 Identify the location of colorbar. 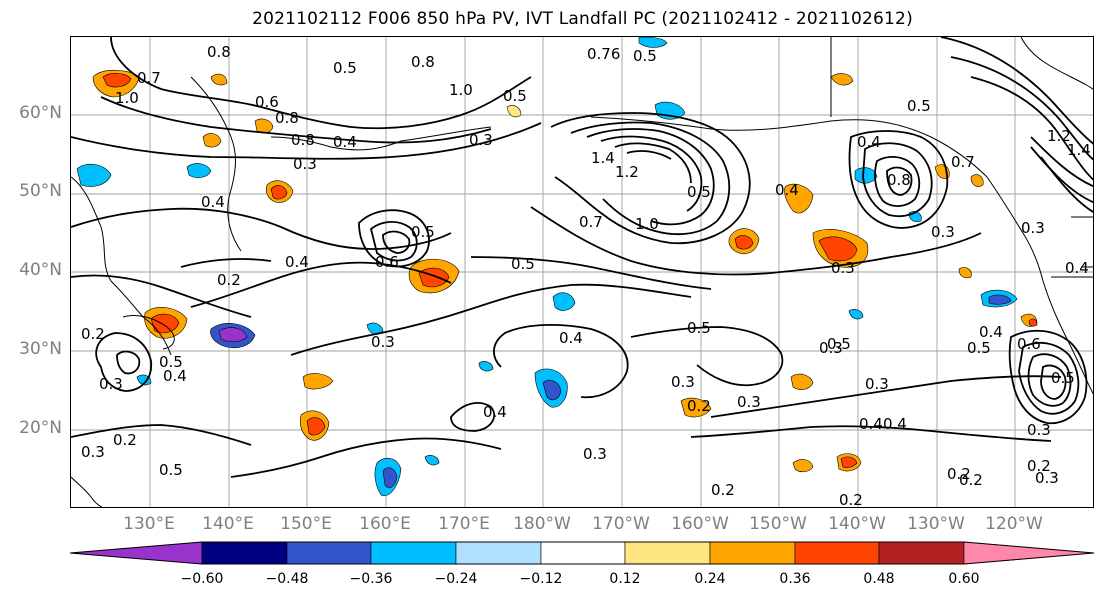
(582, 553).